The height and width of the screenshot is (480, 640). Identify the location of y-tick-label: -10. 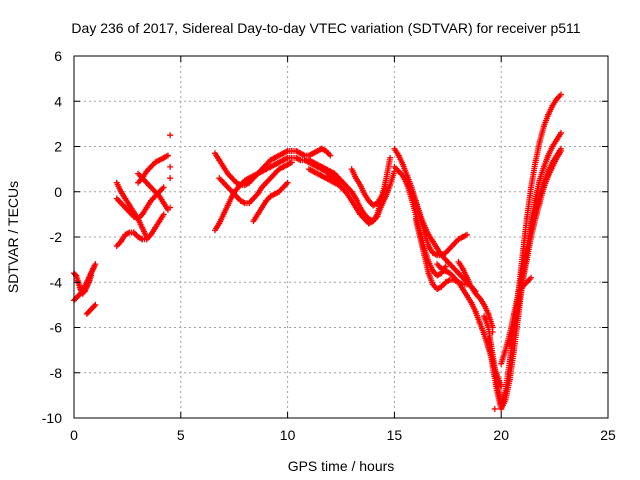
(52, 418).